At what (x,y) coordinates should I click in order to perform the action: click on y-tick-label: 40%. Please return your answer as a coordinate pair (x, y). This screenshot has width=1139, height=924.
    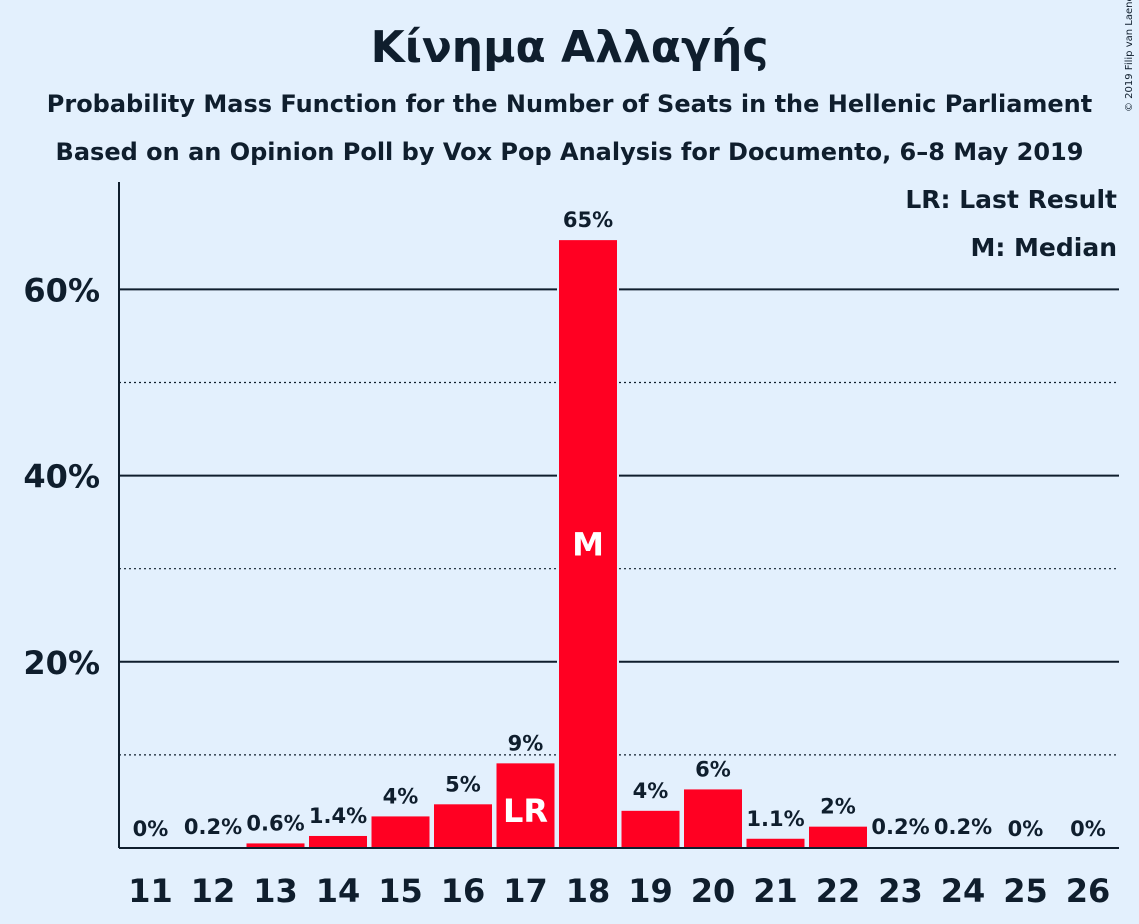
    Looking at the image, I should click on (61, 477).